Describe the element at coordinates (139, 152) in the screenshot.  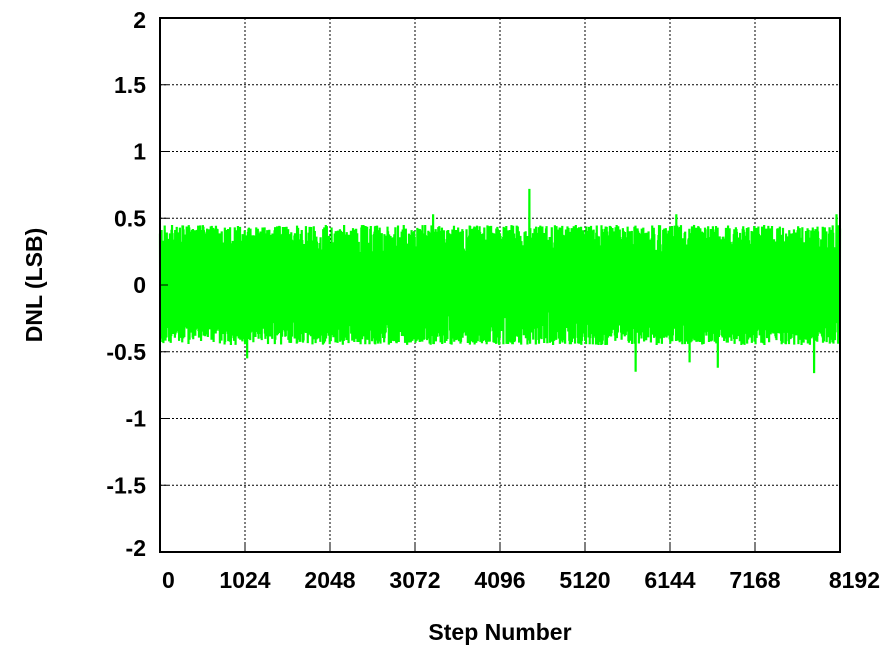
I see `y-tick-label: 1` at that location.